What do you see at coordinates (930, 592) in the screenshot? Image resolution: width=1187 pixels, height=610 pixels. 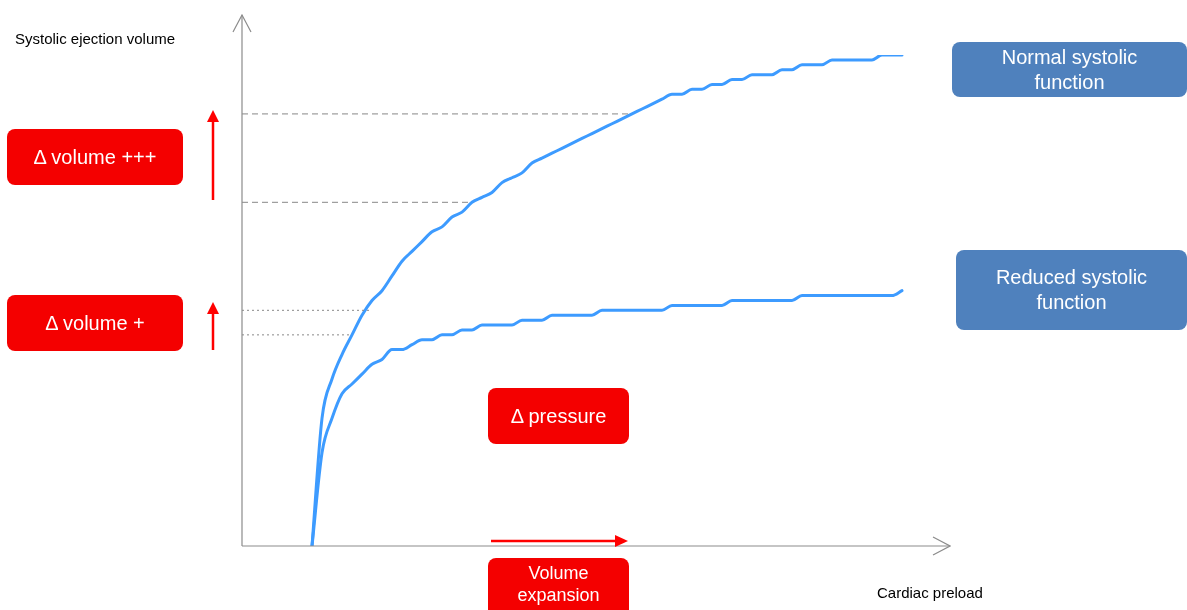 I see `x-axis-title: Cardiac preload` at bounding box center [930, 592].